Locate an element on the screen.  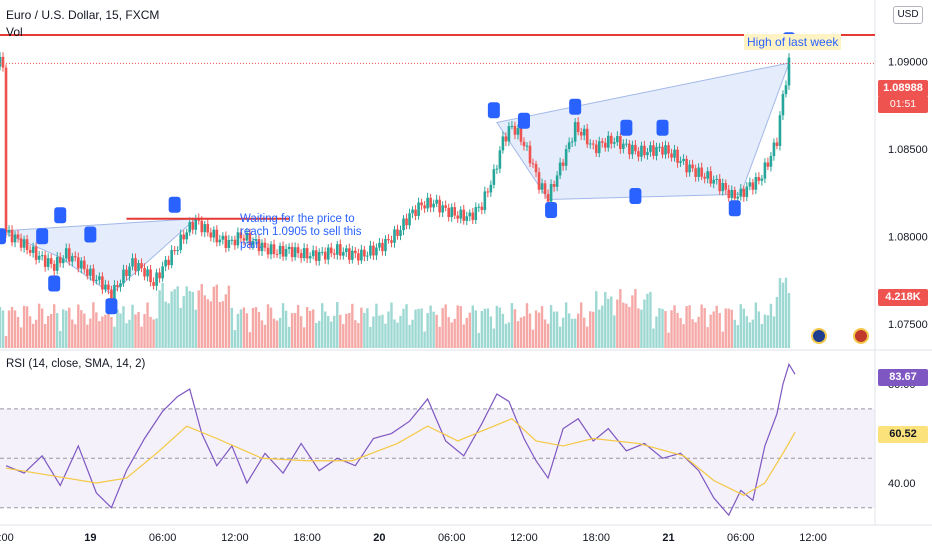
currency-button: USD is located at coordinates (908, 15).